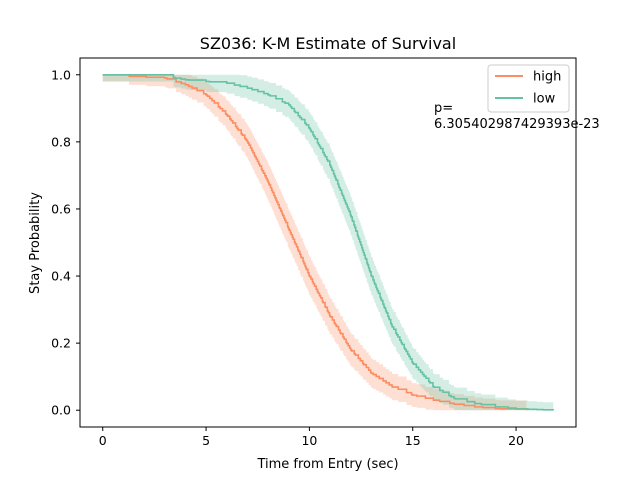 The width and height of the screenshot is (640, 480). Describe the element at coordinates (413, 440) in the screenshot. I see `x-tick-label: 15` at that location.